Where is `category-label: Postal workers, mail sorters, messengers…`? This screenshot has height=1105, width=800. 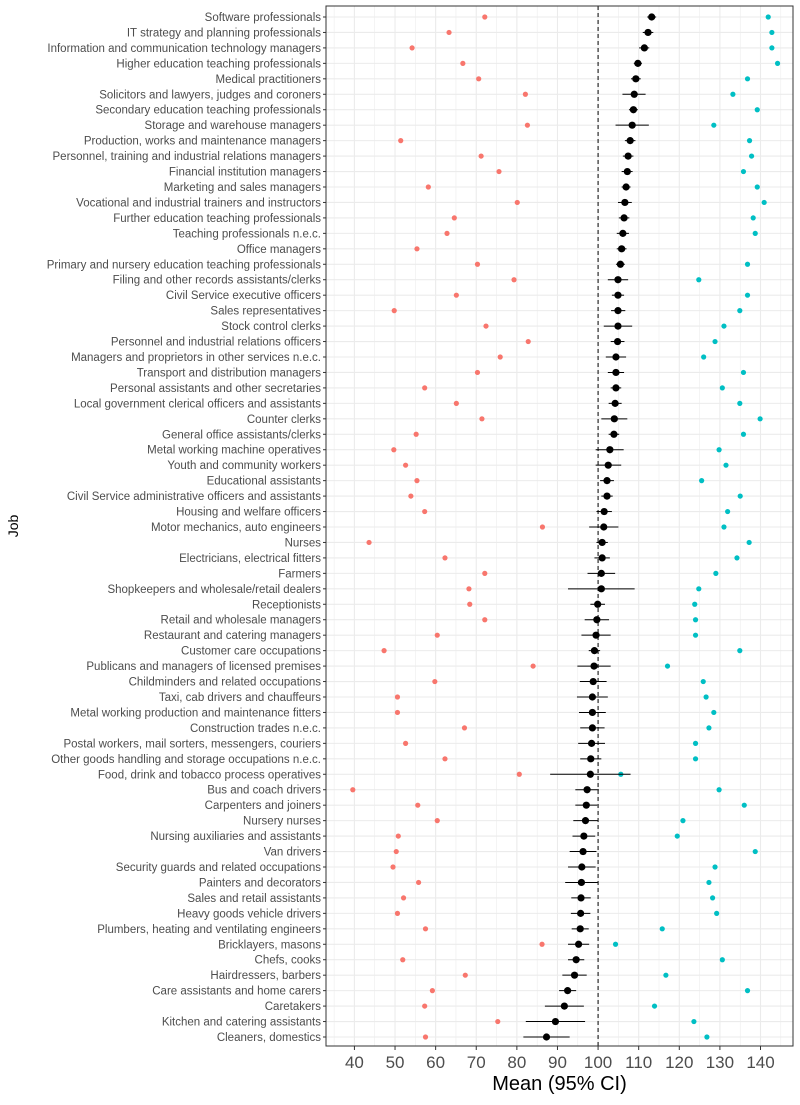
category-label: Postal workers, mail sorters, messengers… is located at coordinates (192, 744).